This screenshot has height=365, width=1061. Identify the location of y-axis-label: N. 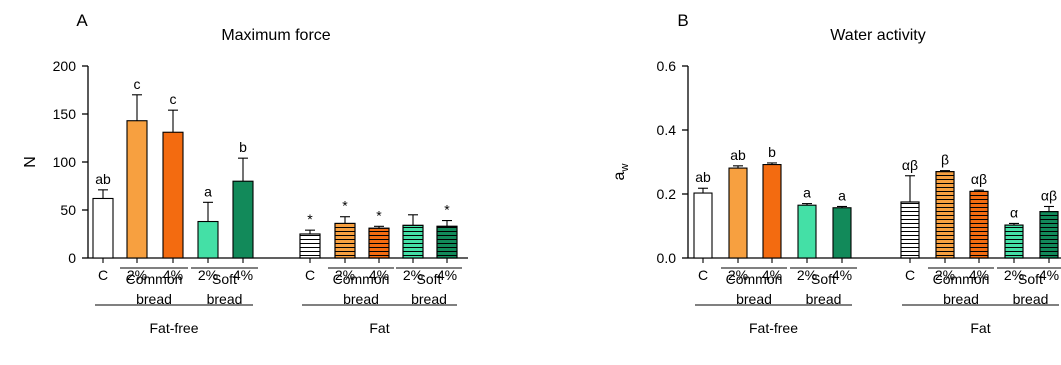
(30, 162).